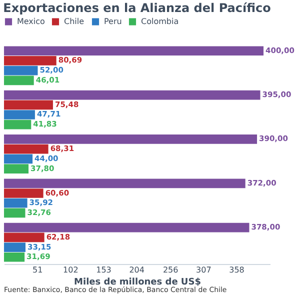 Image resolution: width=300 pixels, height=300 pixels. I want to click on x-tick-label: 102, so click(70, 270).